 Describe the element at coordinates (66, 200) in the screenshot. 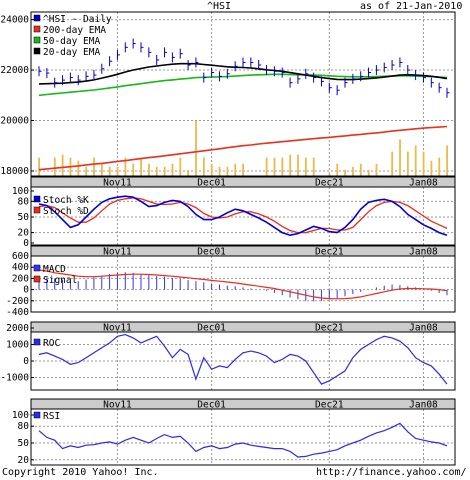

I see `stoch-legend-label-0: Stoch %K` at that location.